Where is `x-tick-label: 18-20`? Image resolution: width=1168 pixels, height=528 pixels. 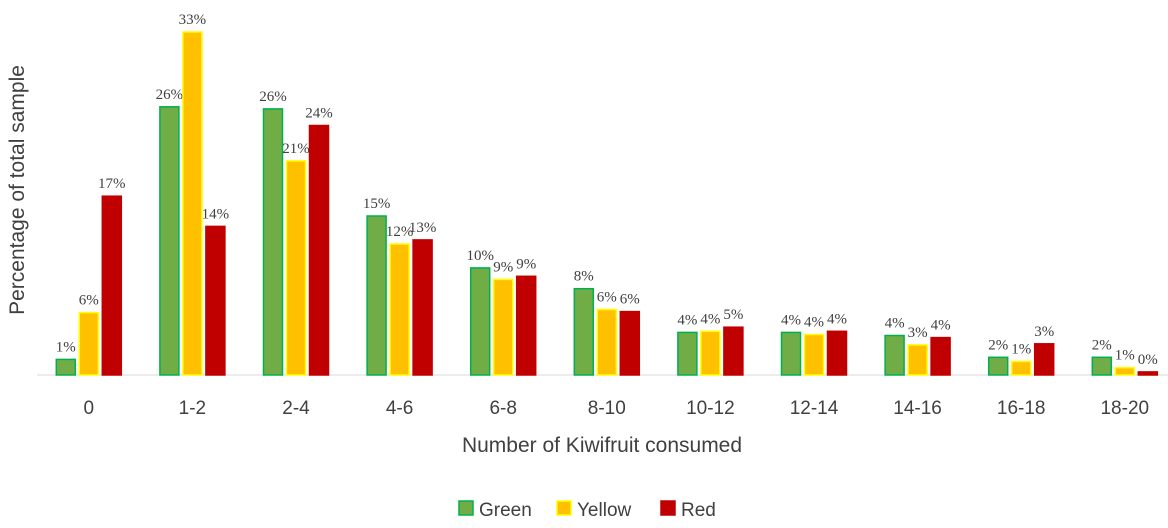
x-tick-label: 18-20 is located at coordinates (1124, 408).